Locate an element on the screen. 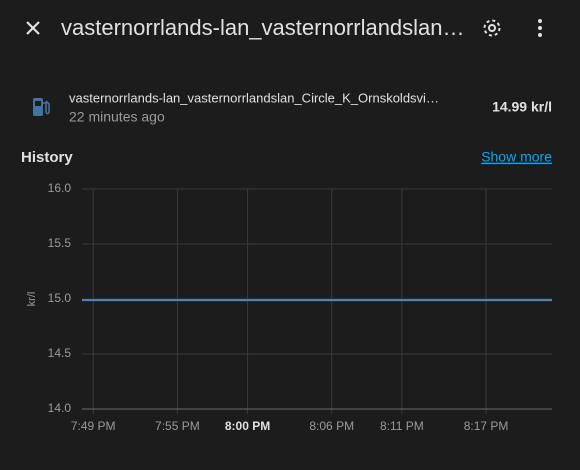  fuel-icon is located at coordinates (41, 107).